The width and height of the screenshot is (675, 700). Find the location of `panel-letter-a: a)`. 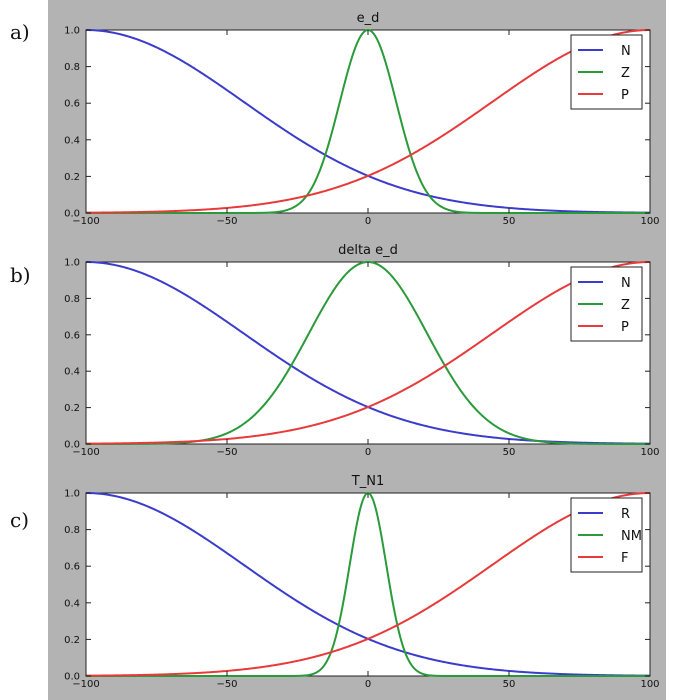

panel-letter-a: a) is located at coordinates (20, 32).